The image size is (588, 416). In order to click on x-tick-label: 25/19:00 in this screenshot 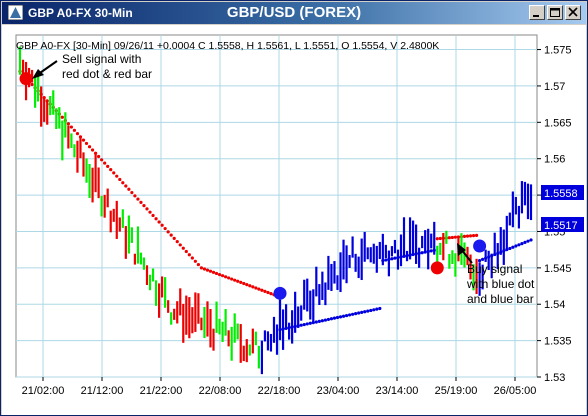, I will do `click(456, 391)`.